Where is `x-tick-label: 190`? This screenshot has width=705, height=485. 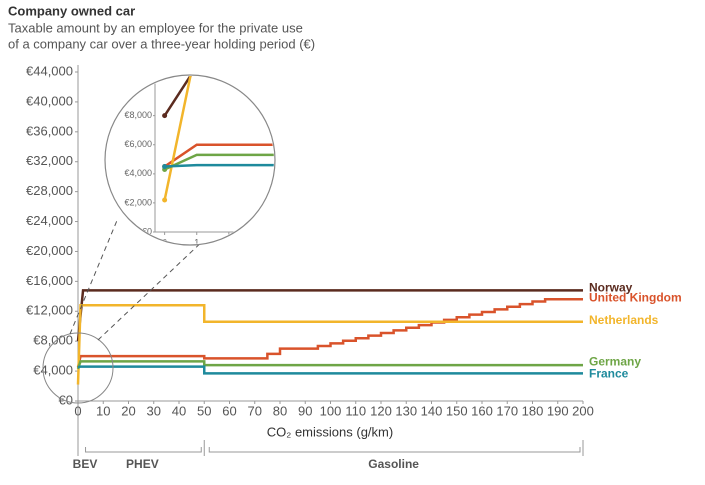
x-tick-label: 190 is located at coordinates (558, 410).